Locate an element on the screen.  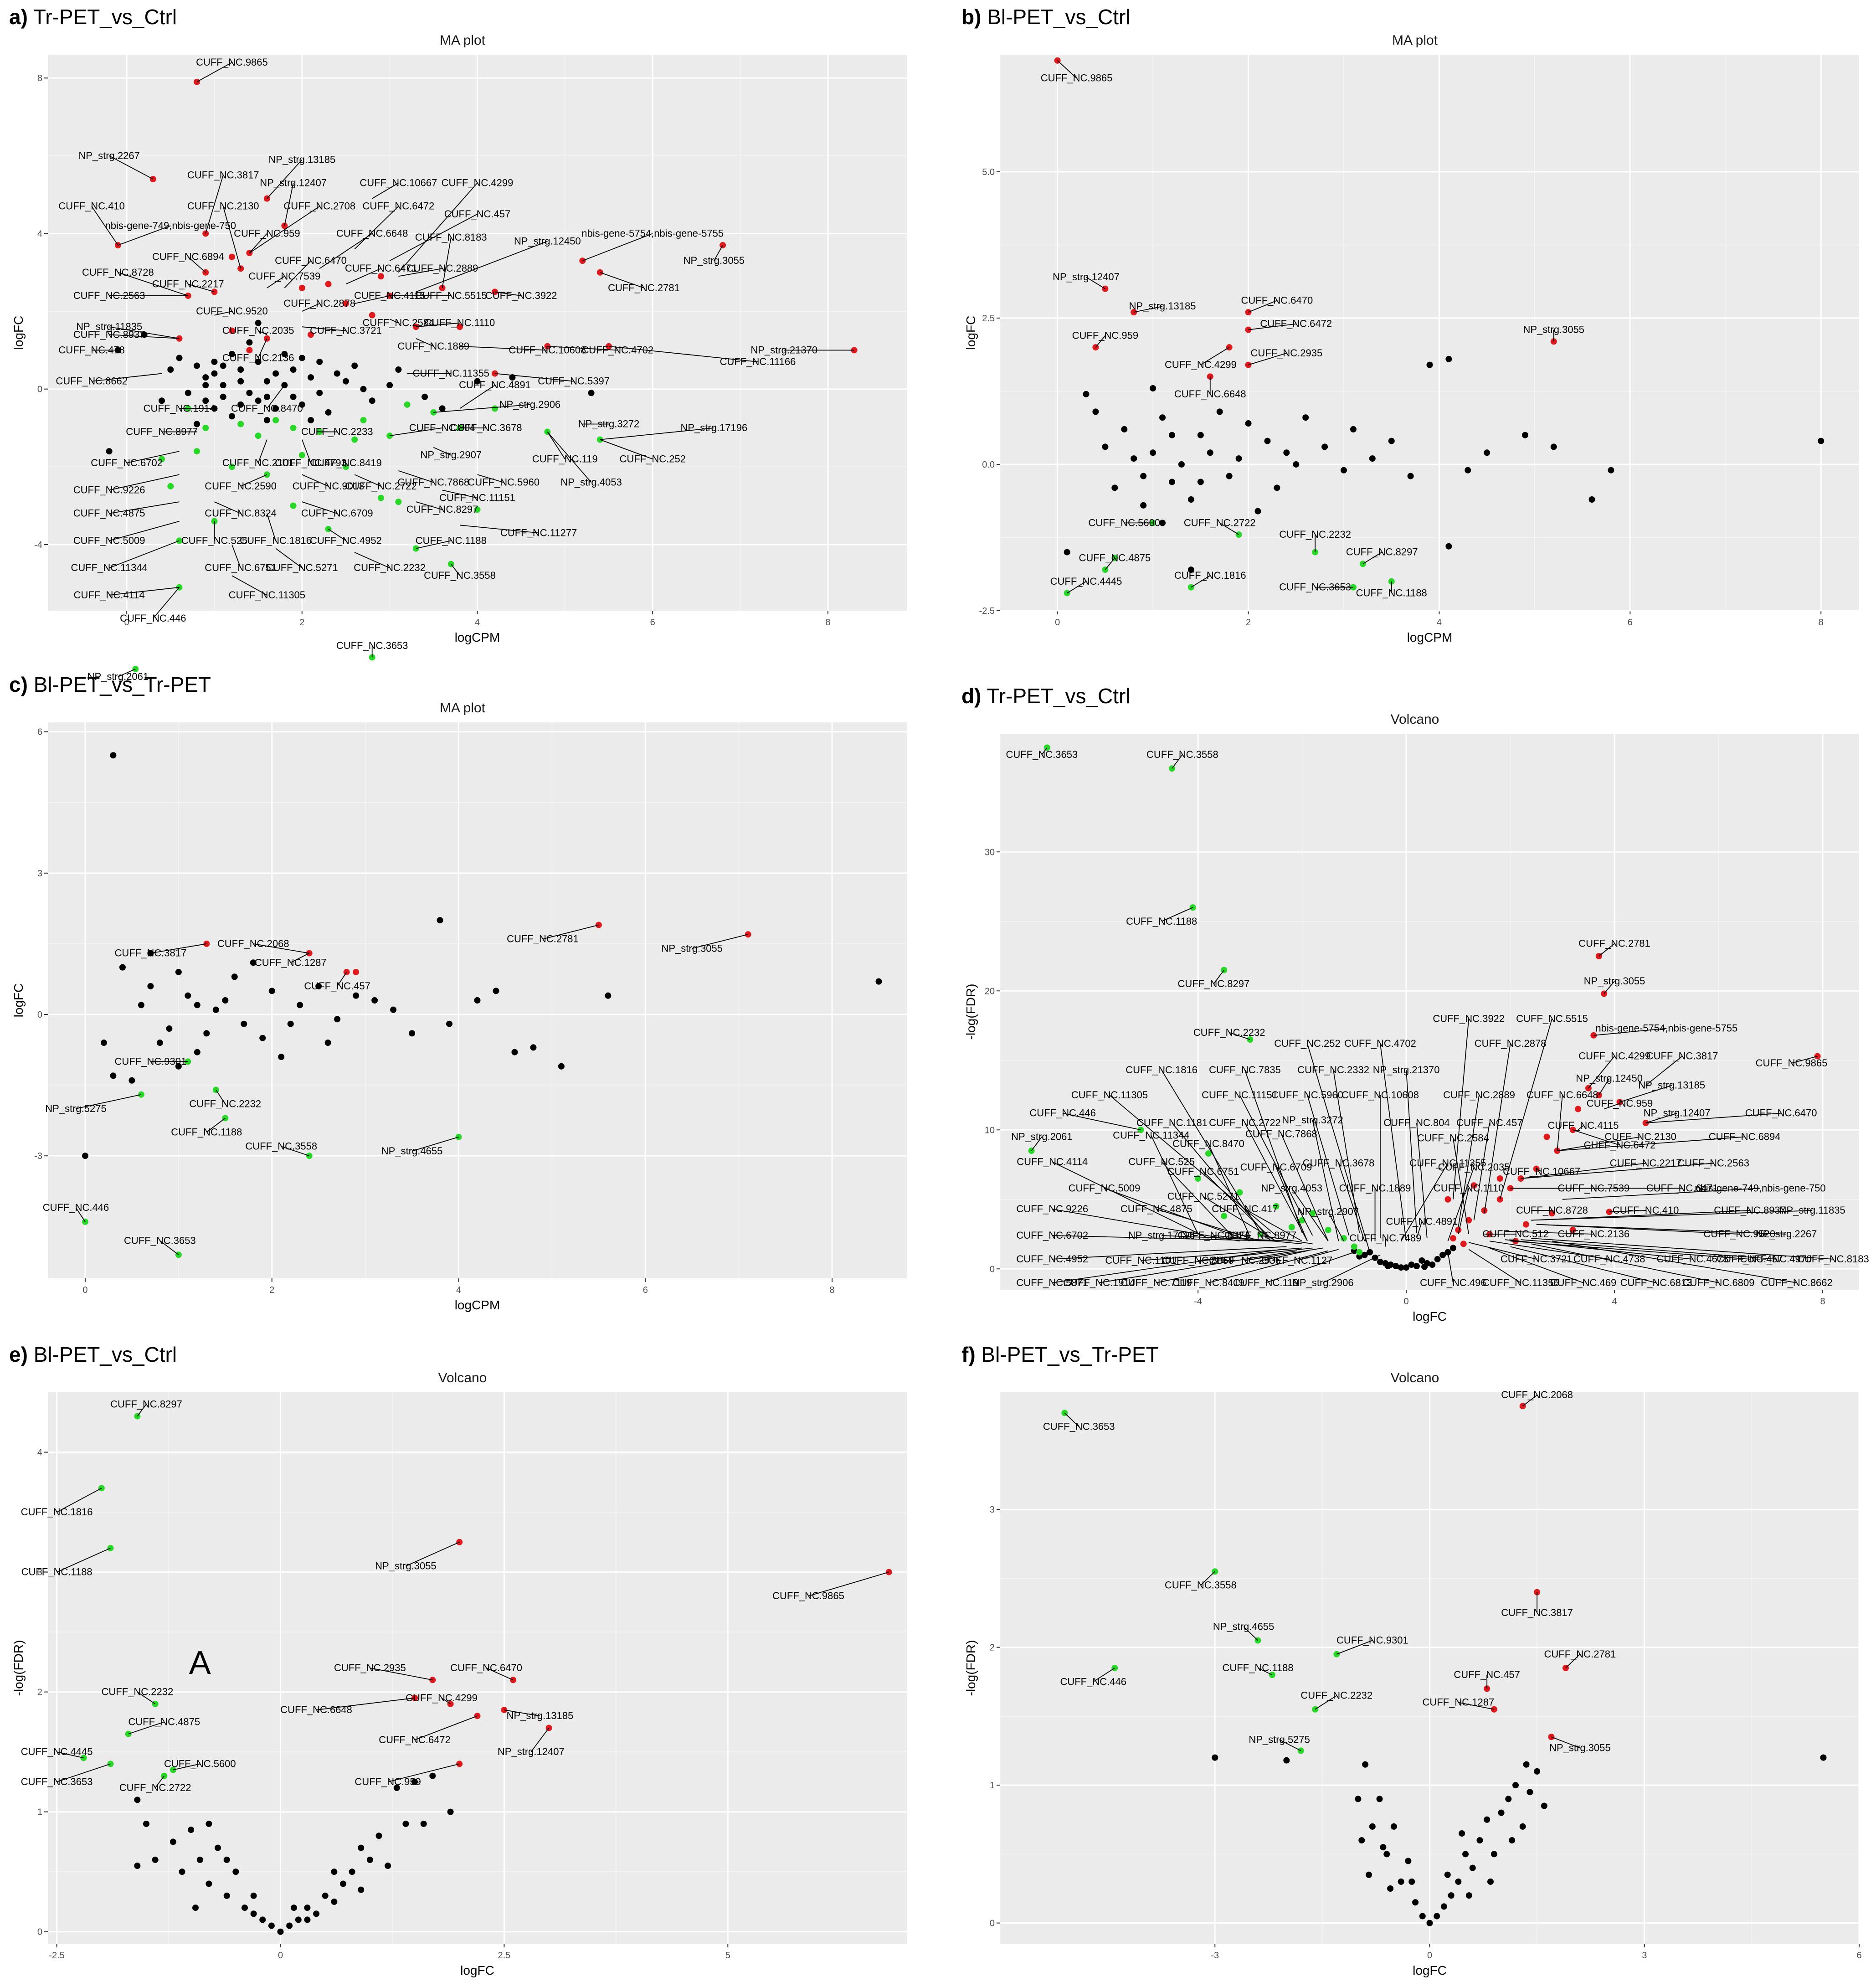
gene-label: CUFF_NC.6471 is located at coordinates (1682, 1188).